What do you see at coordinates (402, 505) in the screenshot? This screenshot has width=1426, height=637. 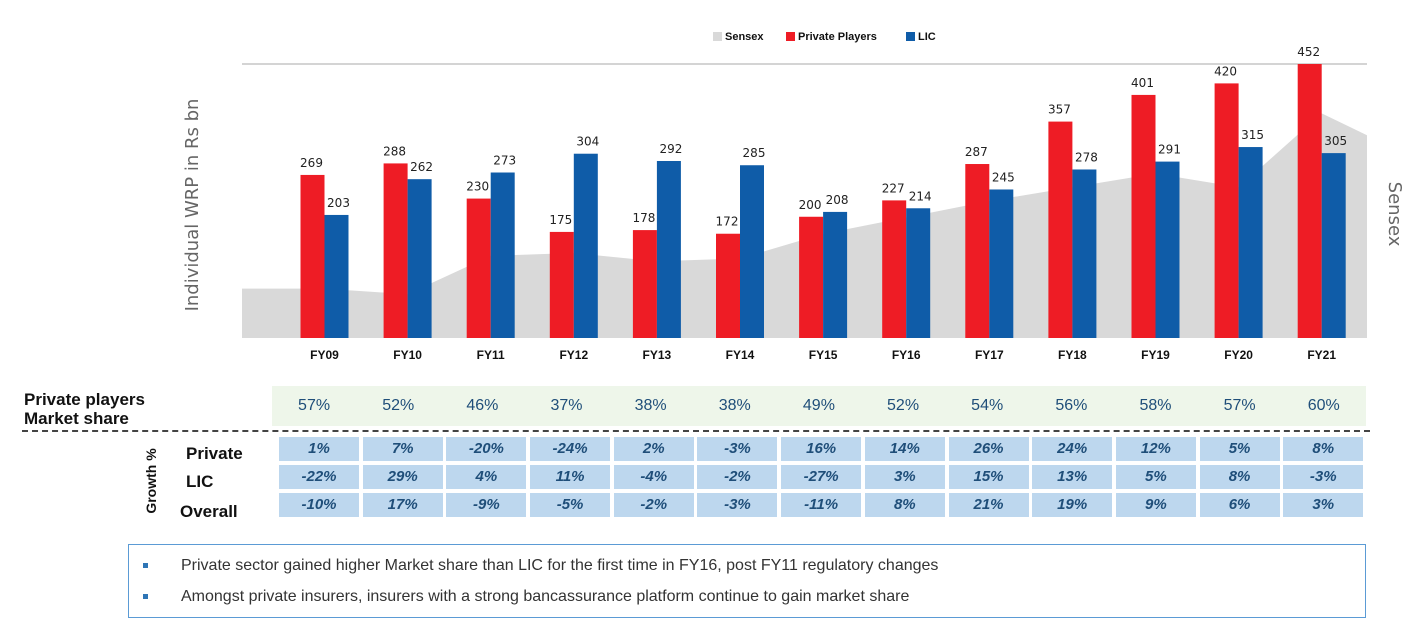 I see `growth-cell: 17%` at bounding box center [402, 505].